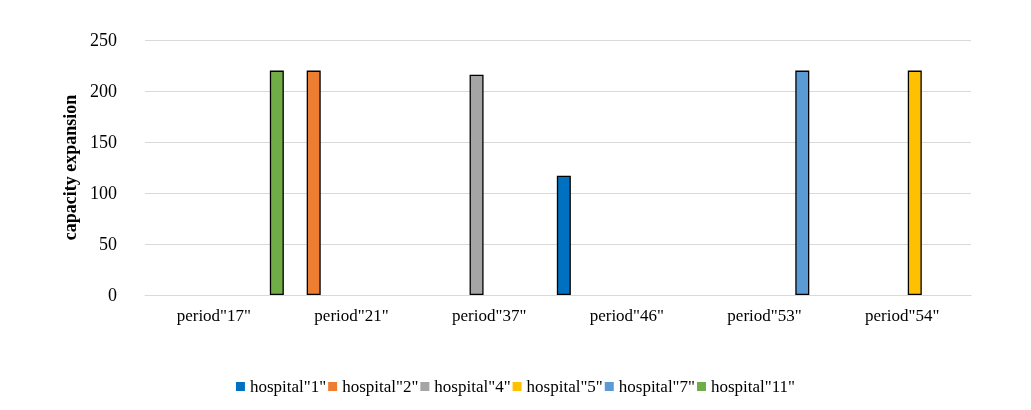  Describe the element at coordinates (351, 315) in the screenshot. I see `x-tick-label: period"21"` at that location.